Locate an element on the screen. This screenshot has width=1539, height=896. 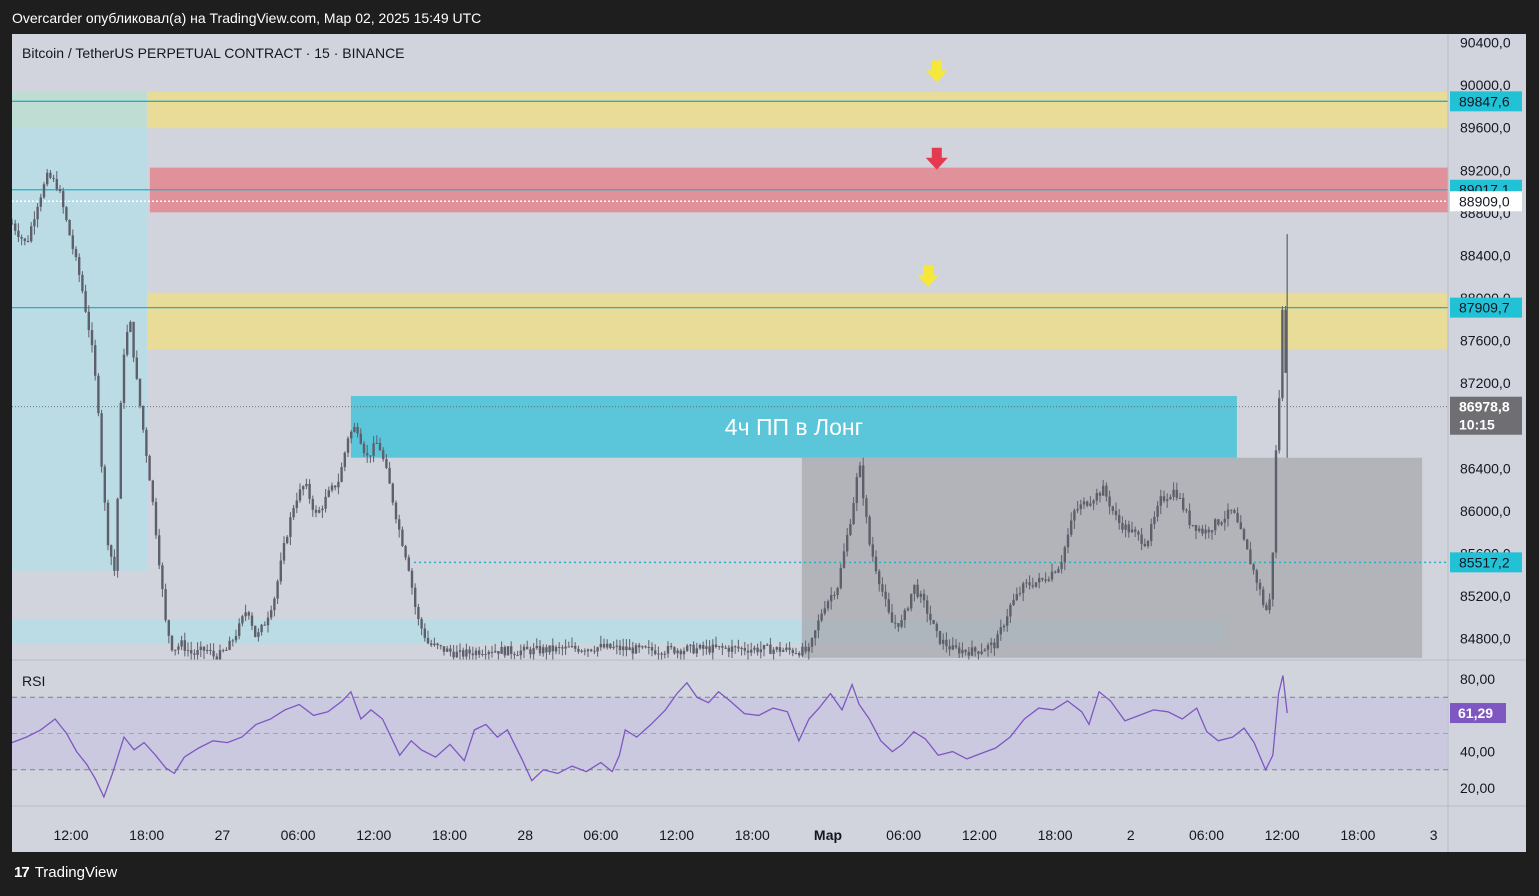
time-tick-label: 12:00 is located at coordinates (70, 835).